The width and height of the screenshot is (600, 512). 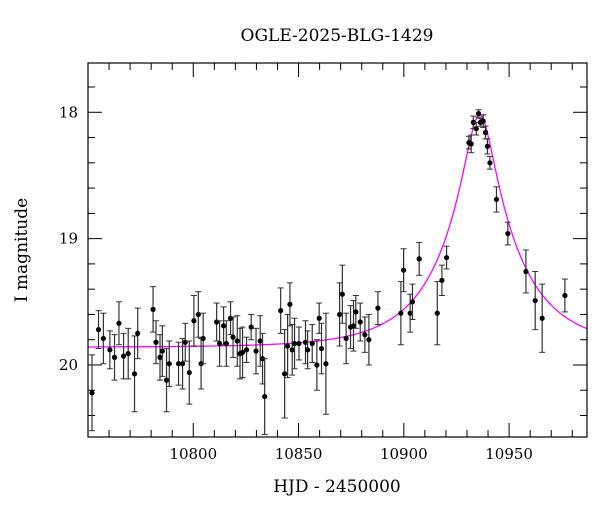 I want to click on x-tick-label: 10800, so click(x=193, y=454).